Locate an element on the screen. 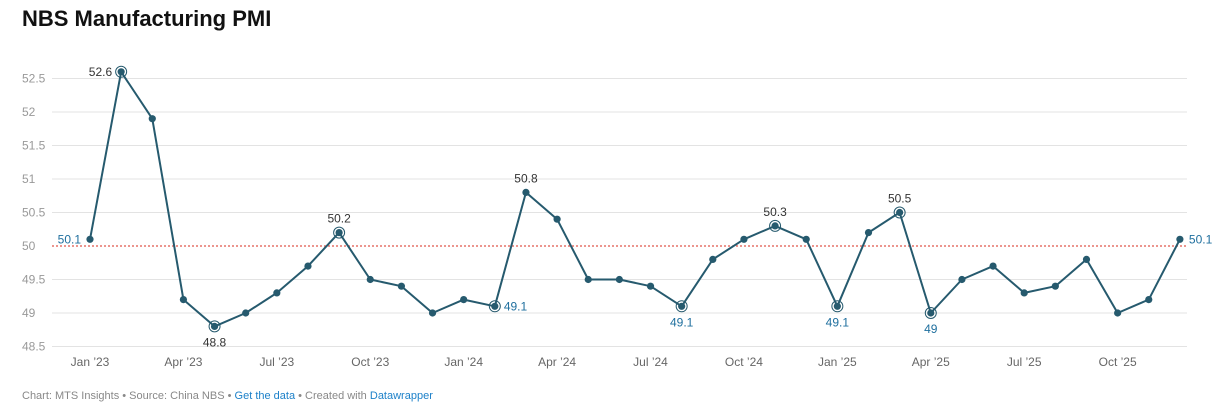 This screenshot has height=410, width=1229. x-tick-label: Jul ’25 is located at coordinates (1024, 362).